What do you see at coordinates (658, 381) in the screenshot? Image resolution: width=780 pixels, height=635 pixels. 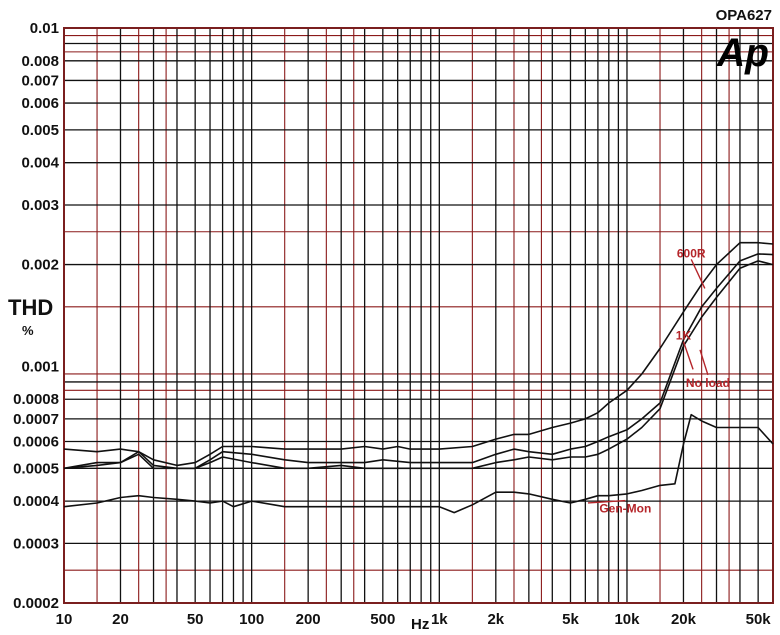 I see `annotation-layer: 600R 1K No load Gen-Mon` at bounding box center [658, 381].